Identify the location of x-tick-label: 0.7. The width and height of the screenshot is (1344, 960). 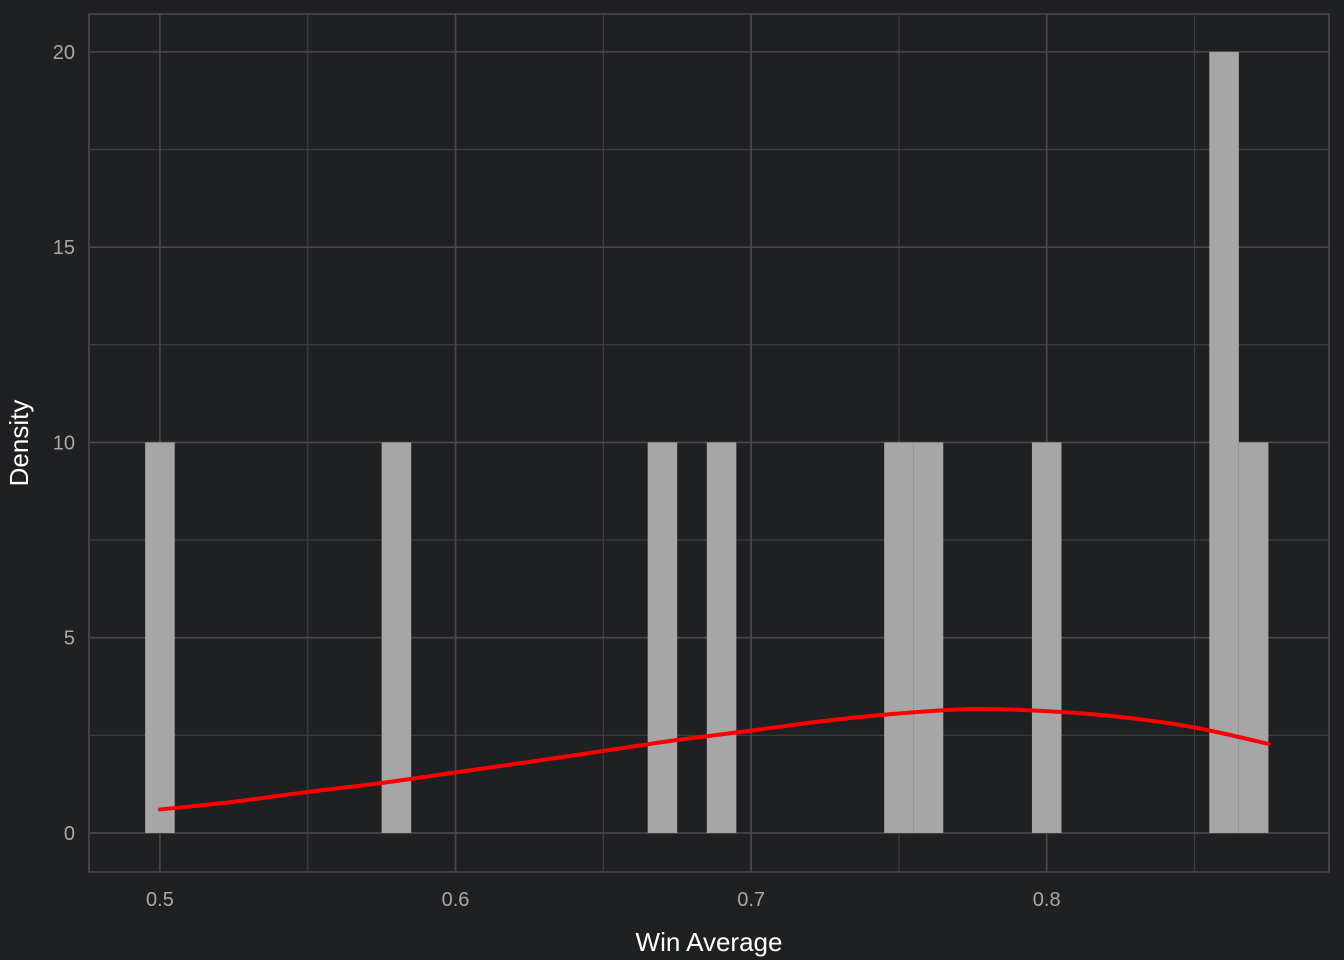
(751, 900).